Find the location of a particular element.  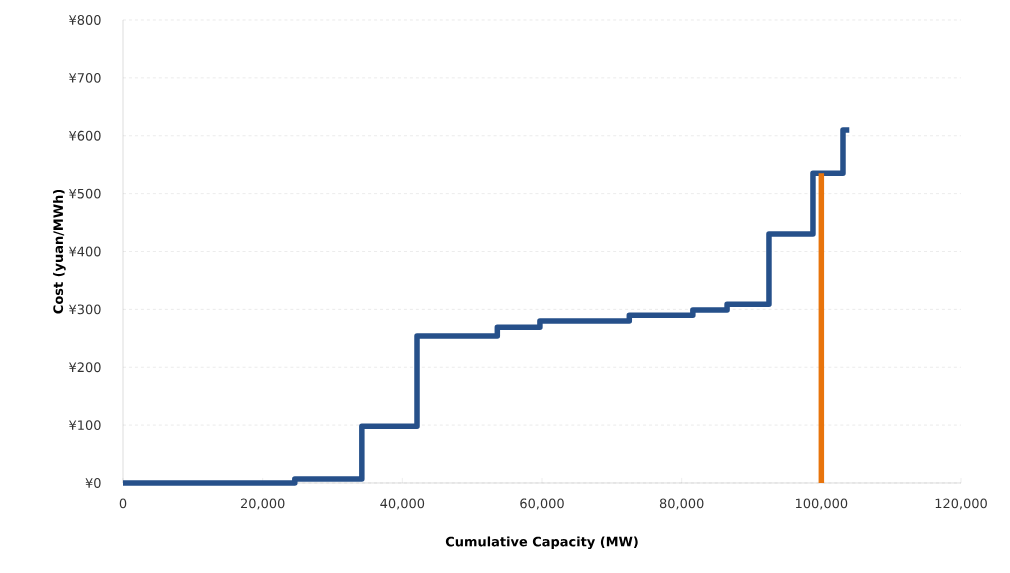

y-tick-label: ¥400 is located at coordinates (85, 251).